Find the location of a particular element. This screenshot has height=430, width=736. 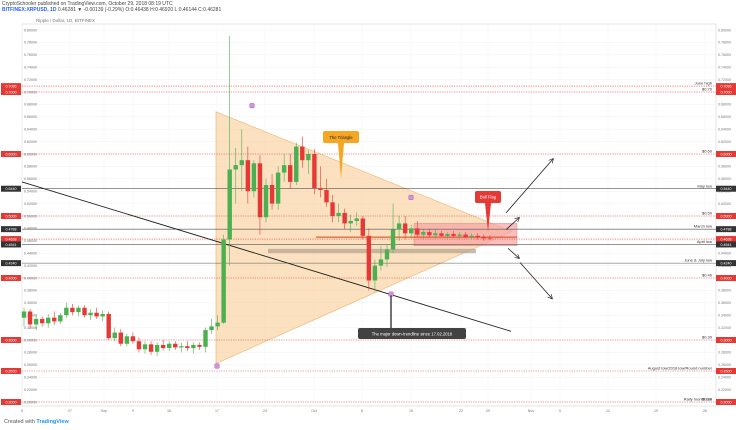

level-label: June high is located at coordinates (703, 83).